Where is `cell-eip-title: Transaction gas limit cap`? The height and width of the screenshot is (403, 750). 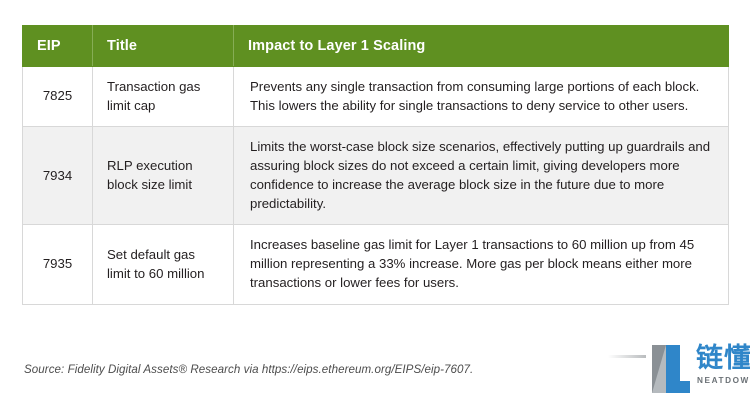 cell-eip-title: Transaction gas limit cap is located at coordinates (163, 96).